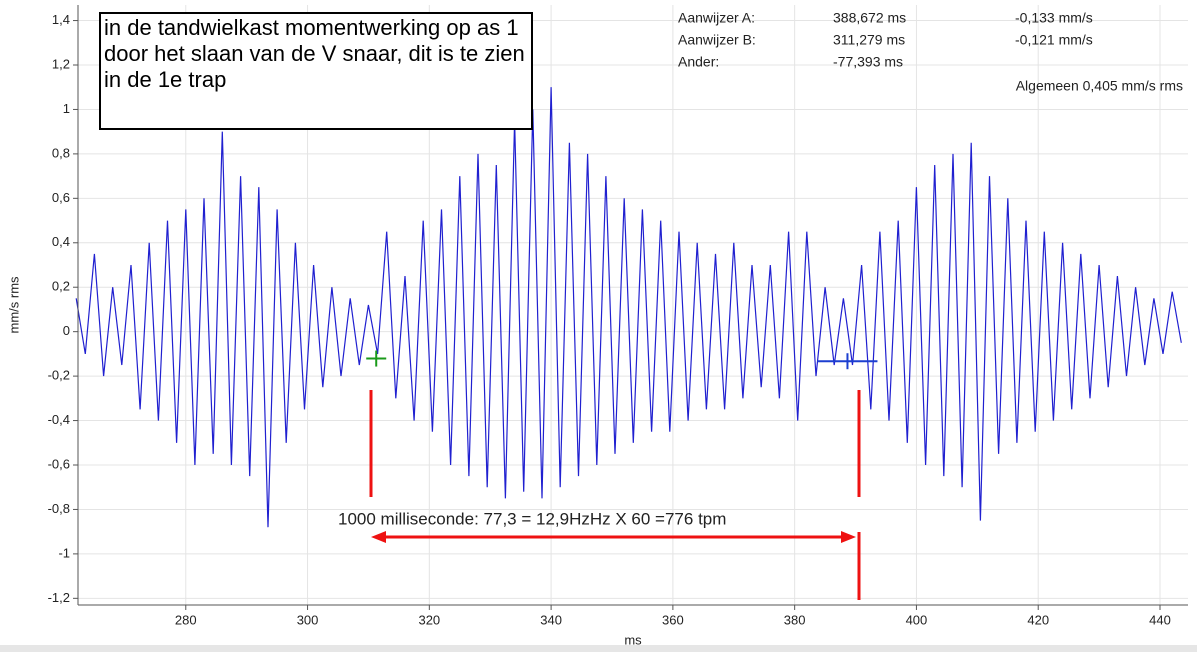 The width and height of the screenshot is (1197, 652). I want to click on x-tick-label: 280, so click(186, 619).